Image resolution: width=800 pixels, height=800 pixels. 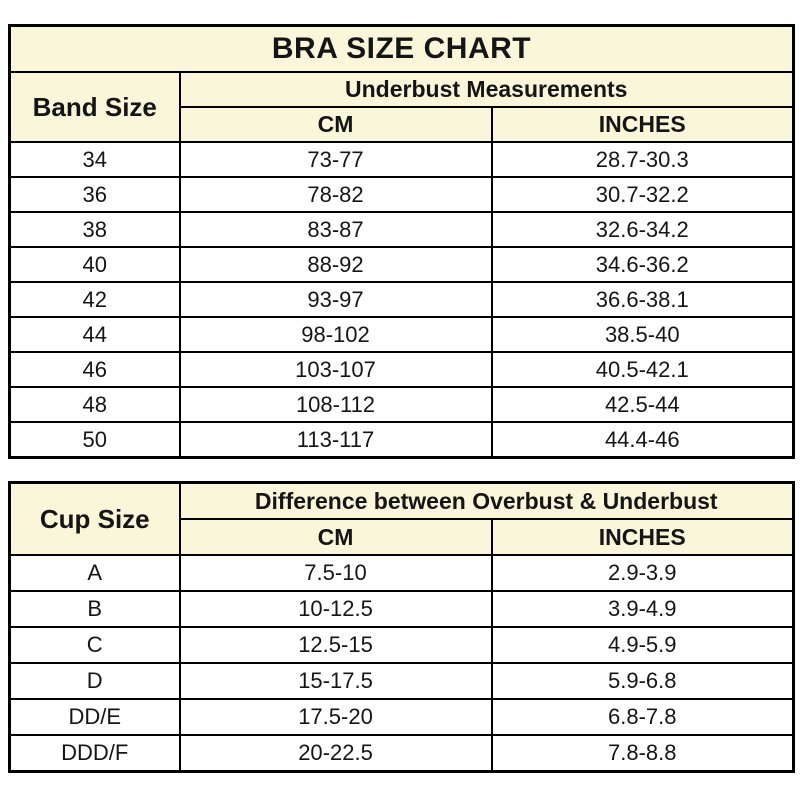 I want to click on inches-range-value: 42.5-44, so click(x=642, y=404).